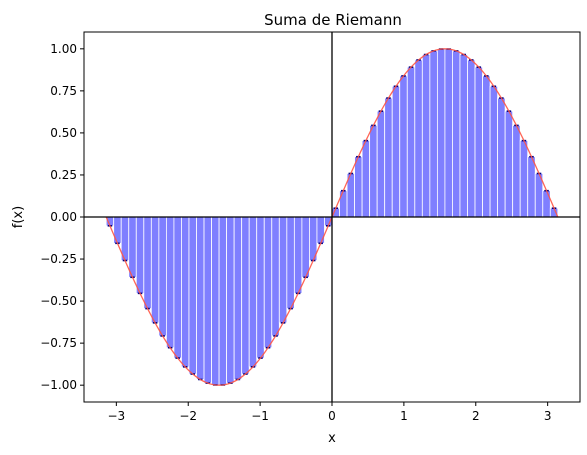 The height and width of the screenshot is (455, 587). What do you see at coordinates (332, 438) in the screenshot?
I see `x-axis-label: x` at bounding box center [332, 438].